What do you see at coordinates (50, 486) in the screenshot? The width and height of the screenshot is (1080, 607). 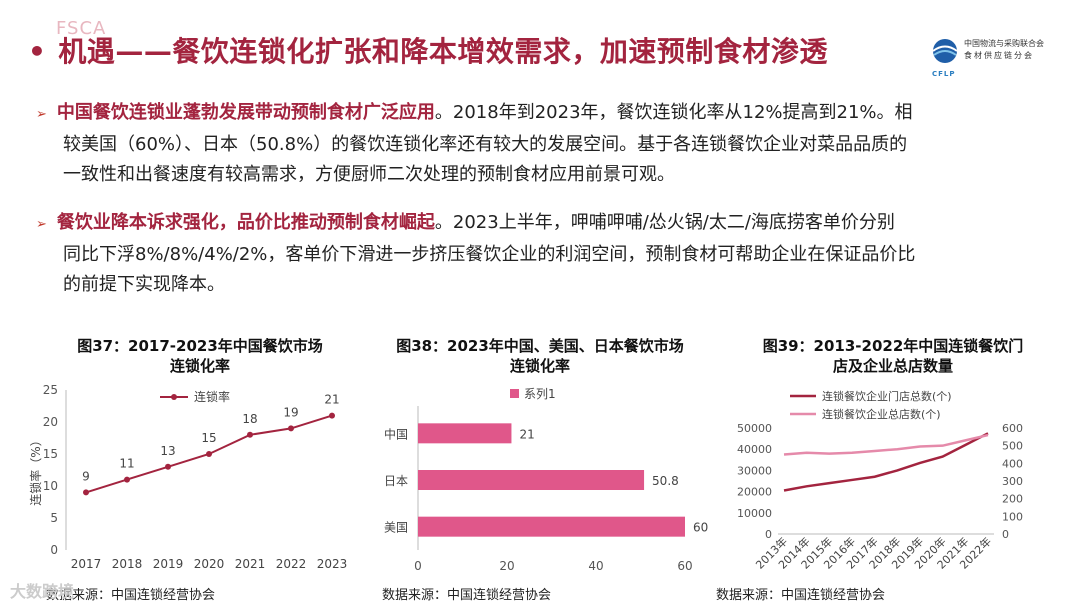 I see `chart1-y-tick-label: 10` at bounding box center [50, 486].